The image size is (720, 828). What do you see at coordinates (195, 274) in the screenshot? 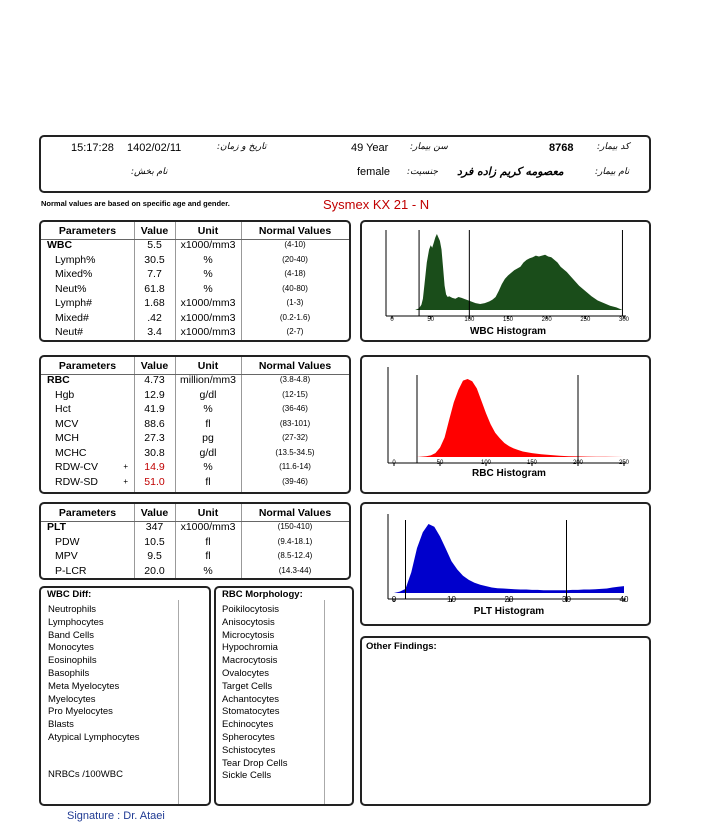
I see `table-row: Mixed% 7.7% (4-18)` at bounding box center [195, 274].